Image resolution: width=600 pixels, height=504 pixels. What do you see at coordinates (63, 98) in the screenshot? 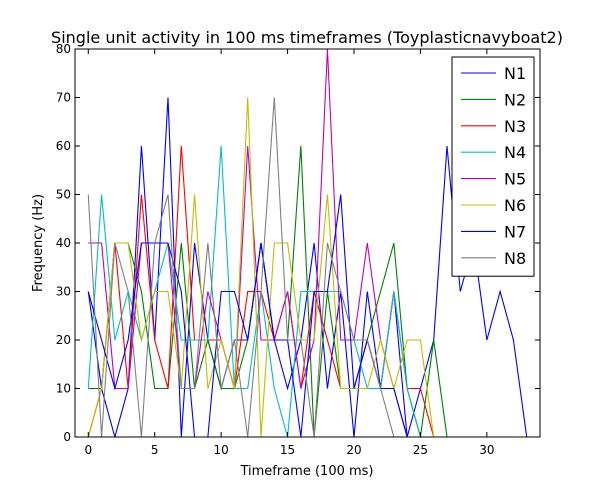
I see `y-tick-label: 70` at bounding box center [63, 98].